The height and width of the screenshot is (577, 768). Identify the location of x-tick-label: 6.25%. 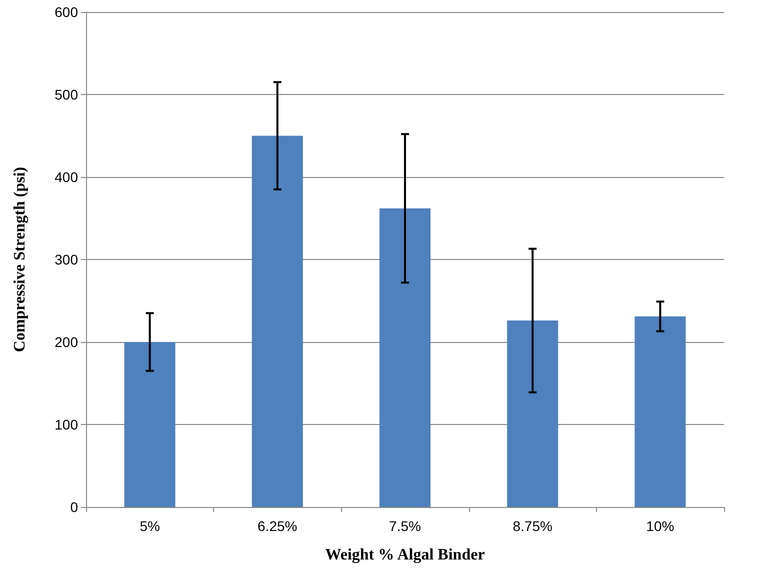
(278, 526).